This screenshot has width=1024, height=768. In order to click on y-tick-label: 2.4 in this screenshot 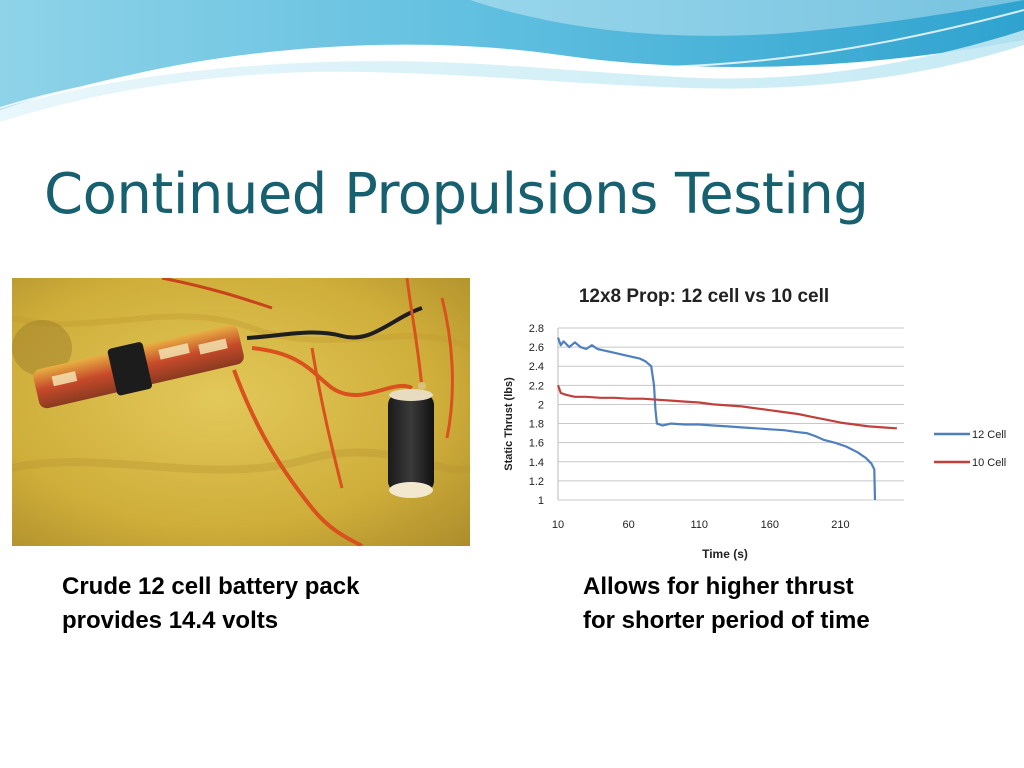, I will do `click(536, 367)`.